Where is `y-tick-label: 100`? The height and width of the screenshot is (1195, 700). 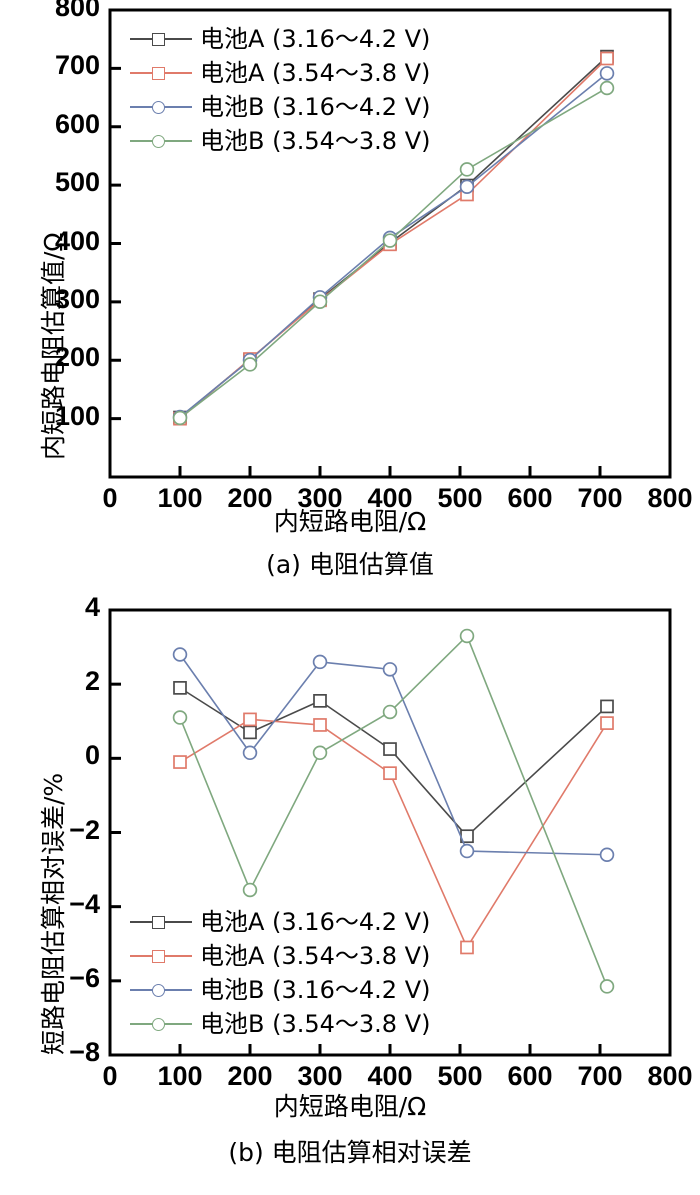 y-tick-label: 100 is located at coordinates (77, 415).